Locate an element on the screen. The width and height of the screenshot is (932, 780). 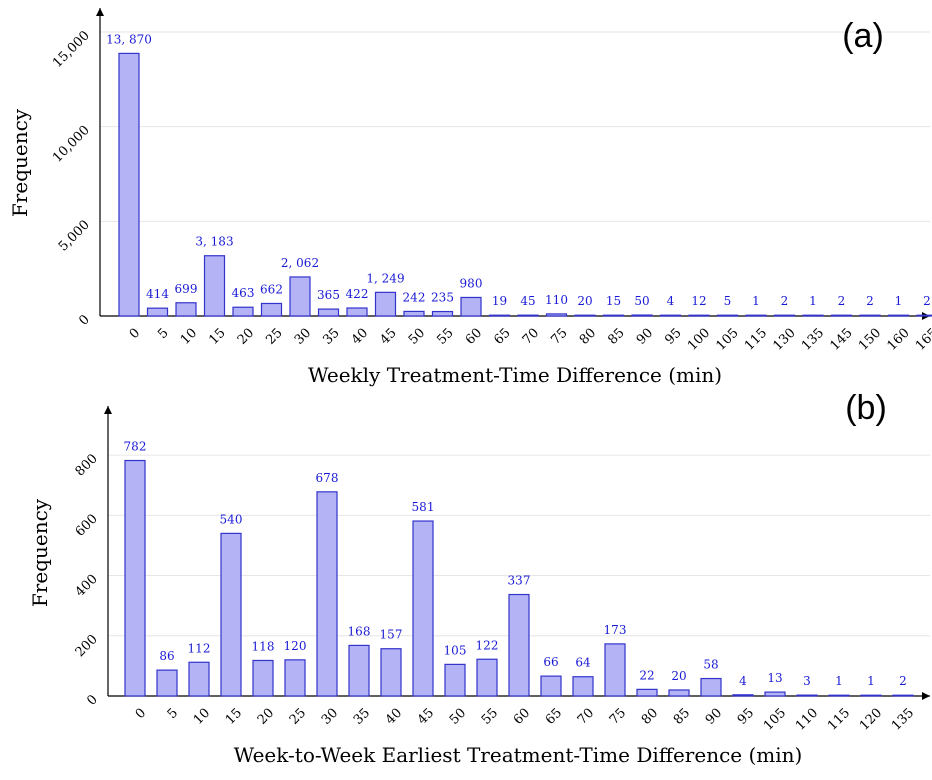
x-tick-label: 65 is located at coordinates (502, 337).